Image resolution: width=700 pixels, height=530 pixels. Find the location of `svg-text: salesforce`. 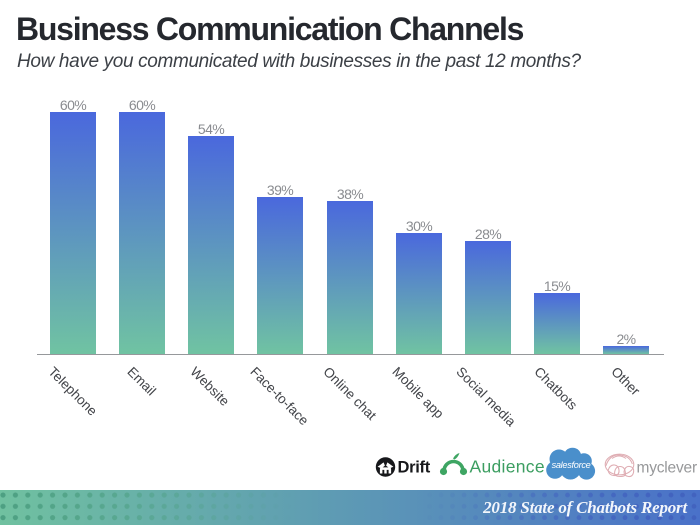

svg-text: salesforce is located at coordinates (571, 465).